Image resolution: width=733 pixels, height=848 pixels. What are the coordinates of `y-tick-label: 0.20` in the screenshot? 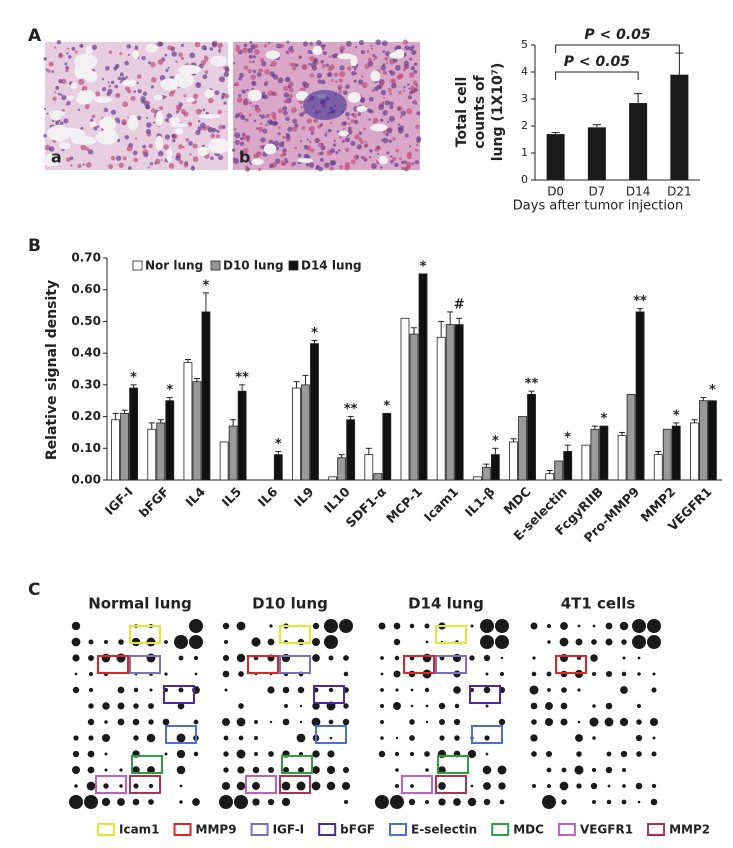 It's located at (86, 416).